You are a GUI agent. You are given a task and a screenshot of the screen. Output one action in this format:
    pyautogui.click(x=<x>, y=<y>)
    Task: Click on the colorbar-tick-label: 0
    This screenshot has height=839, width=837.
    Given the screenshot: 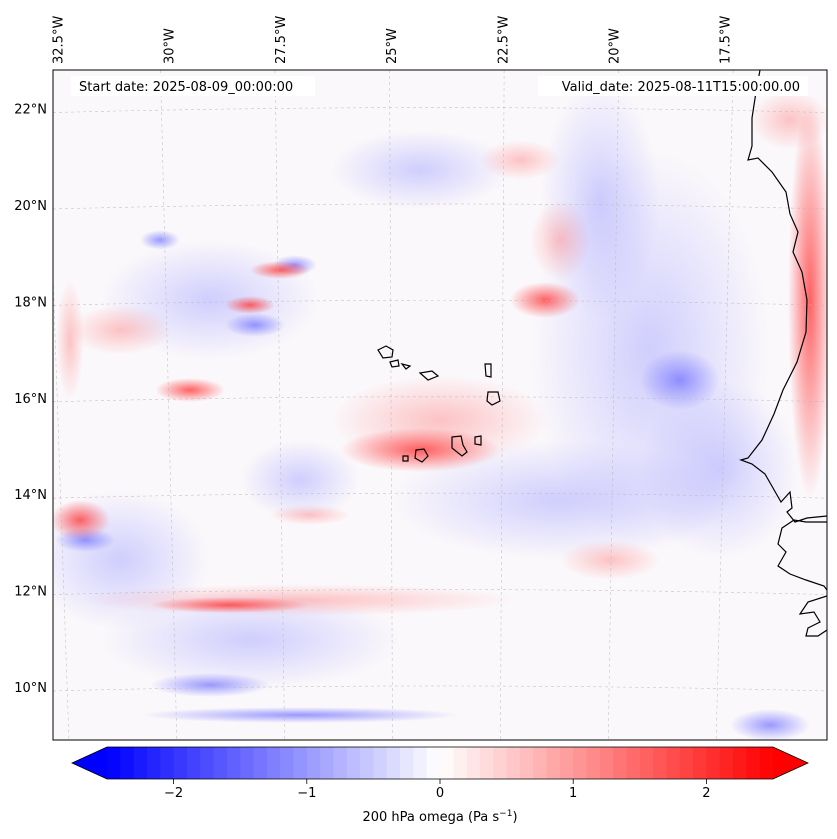 What is the action you would take?
    pyautogui.click(x=440, y=793)
    